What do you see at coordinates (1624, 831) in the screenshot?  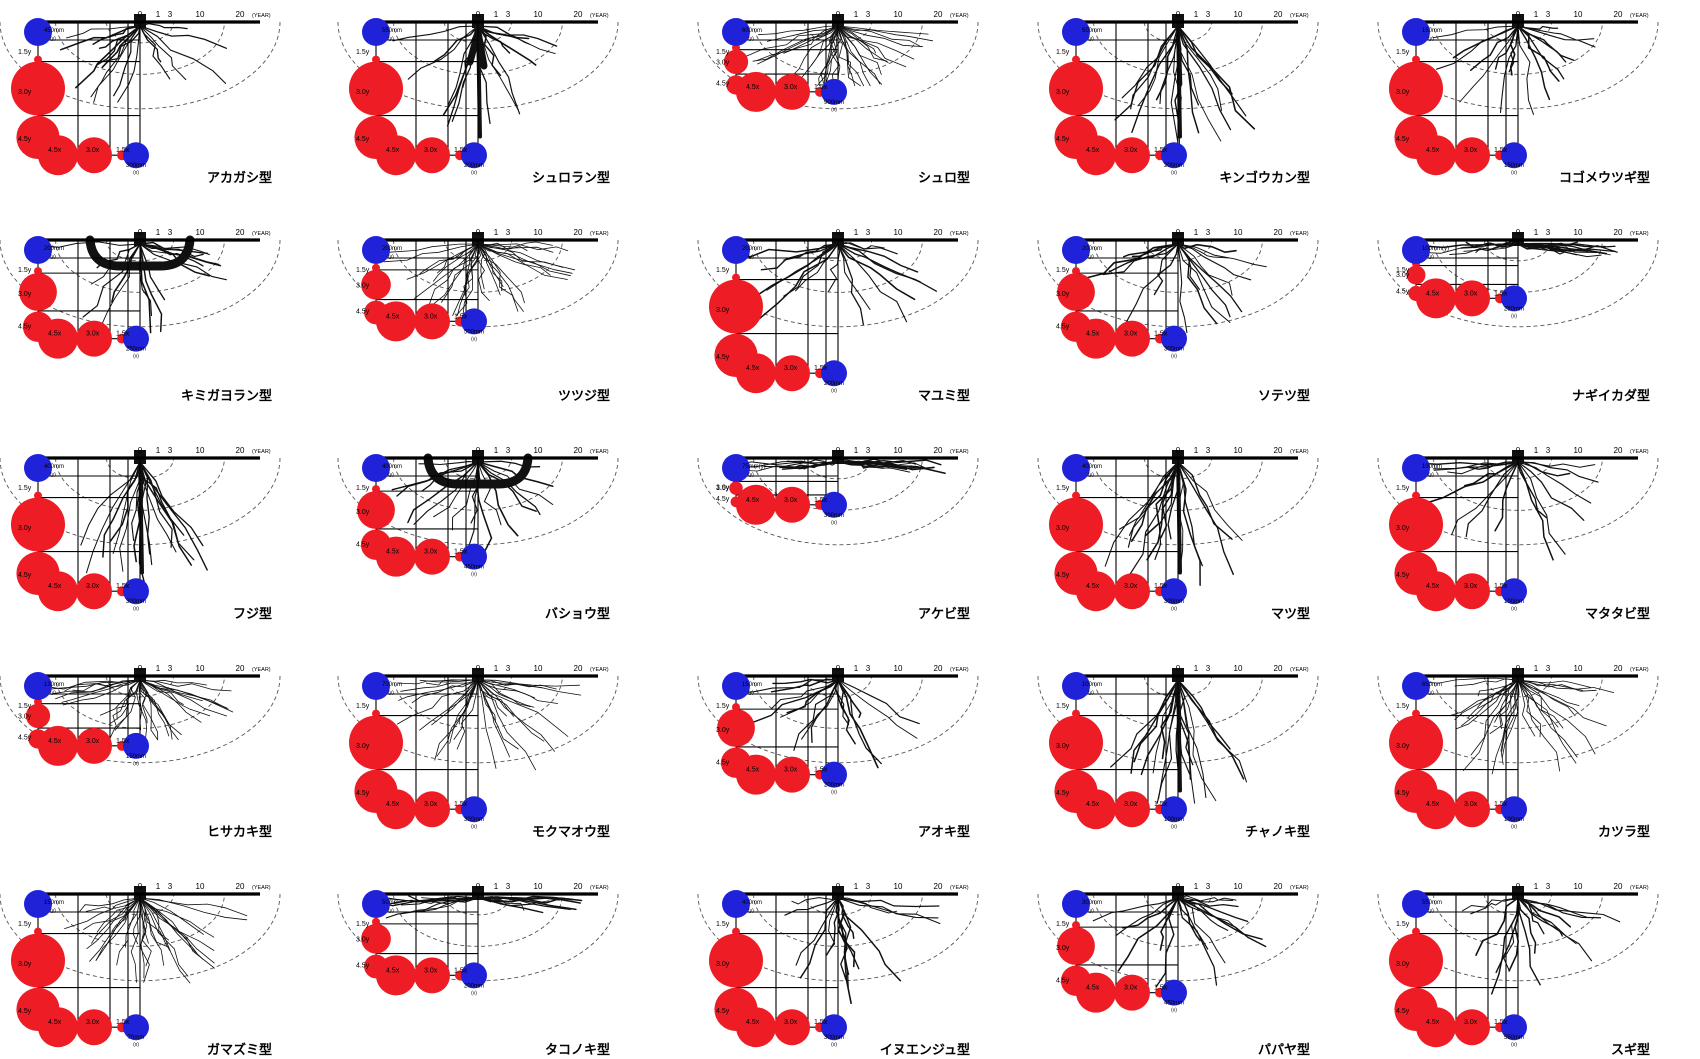 I see `panel-title: カツラ型` at bounding box center [1624, 831].